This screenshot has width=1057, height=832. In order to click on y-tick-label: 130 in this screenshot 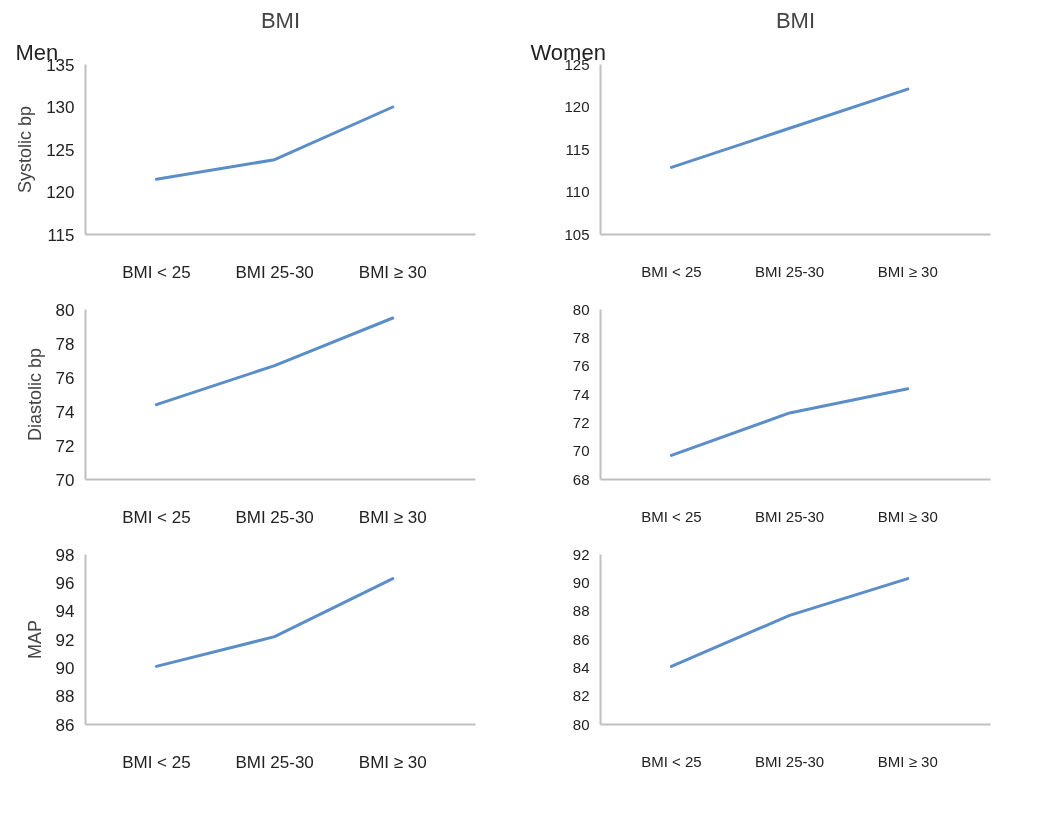, I will do `click(60, 107)`.